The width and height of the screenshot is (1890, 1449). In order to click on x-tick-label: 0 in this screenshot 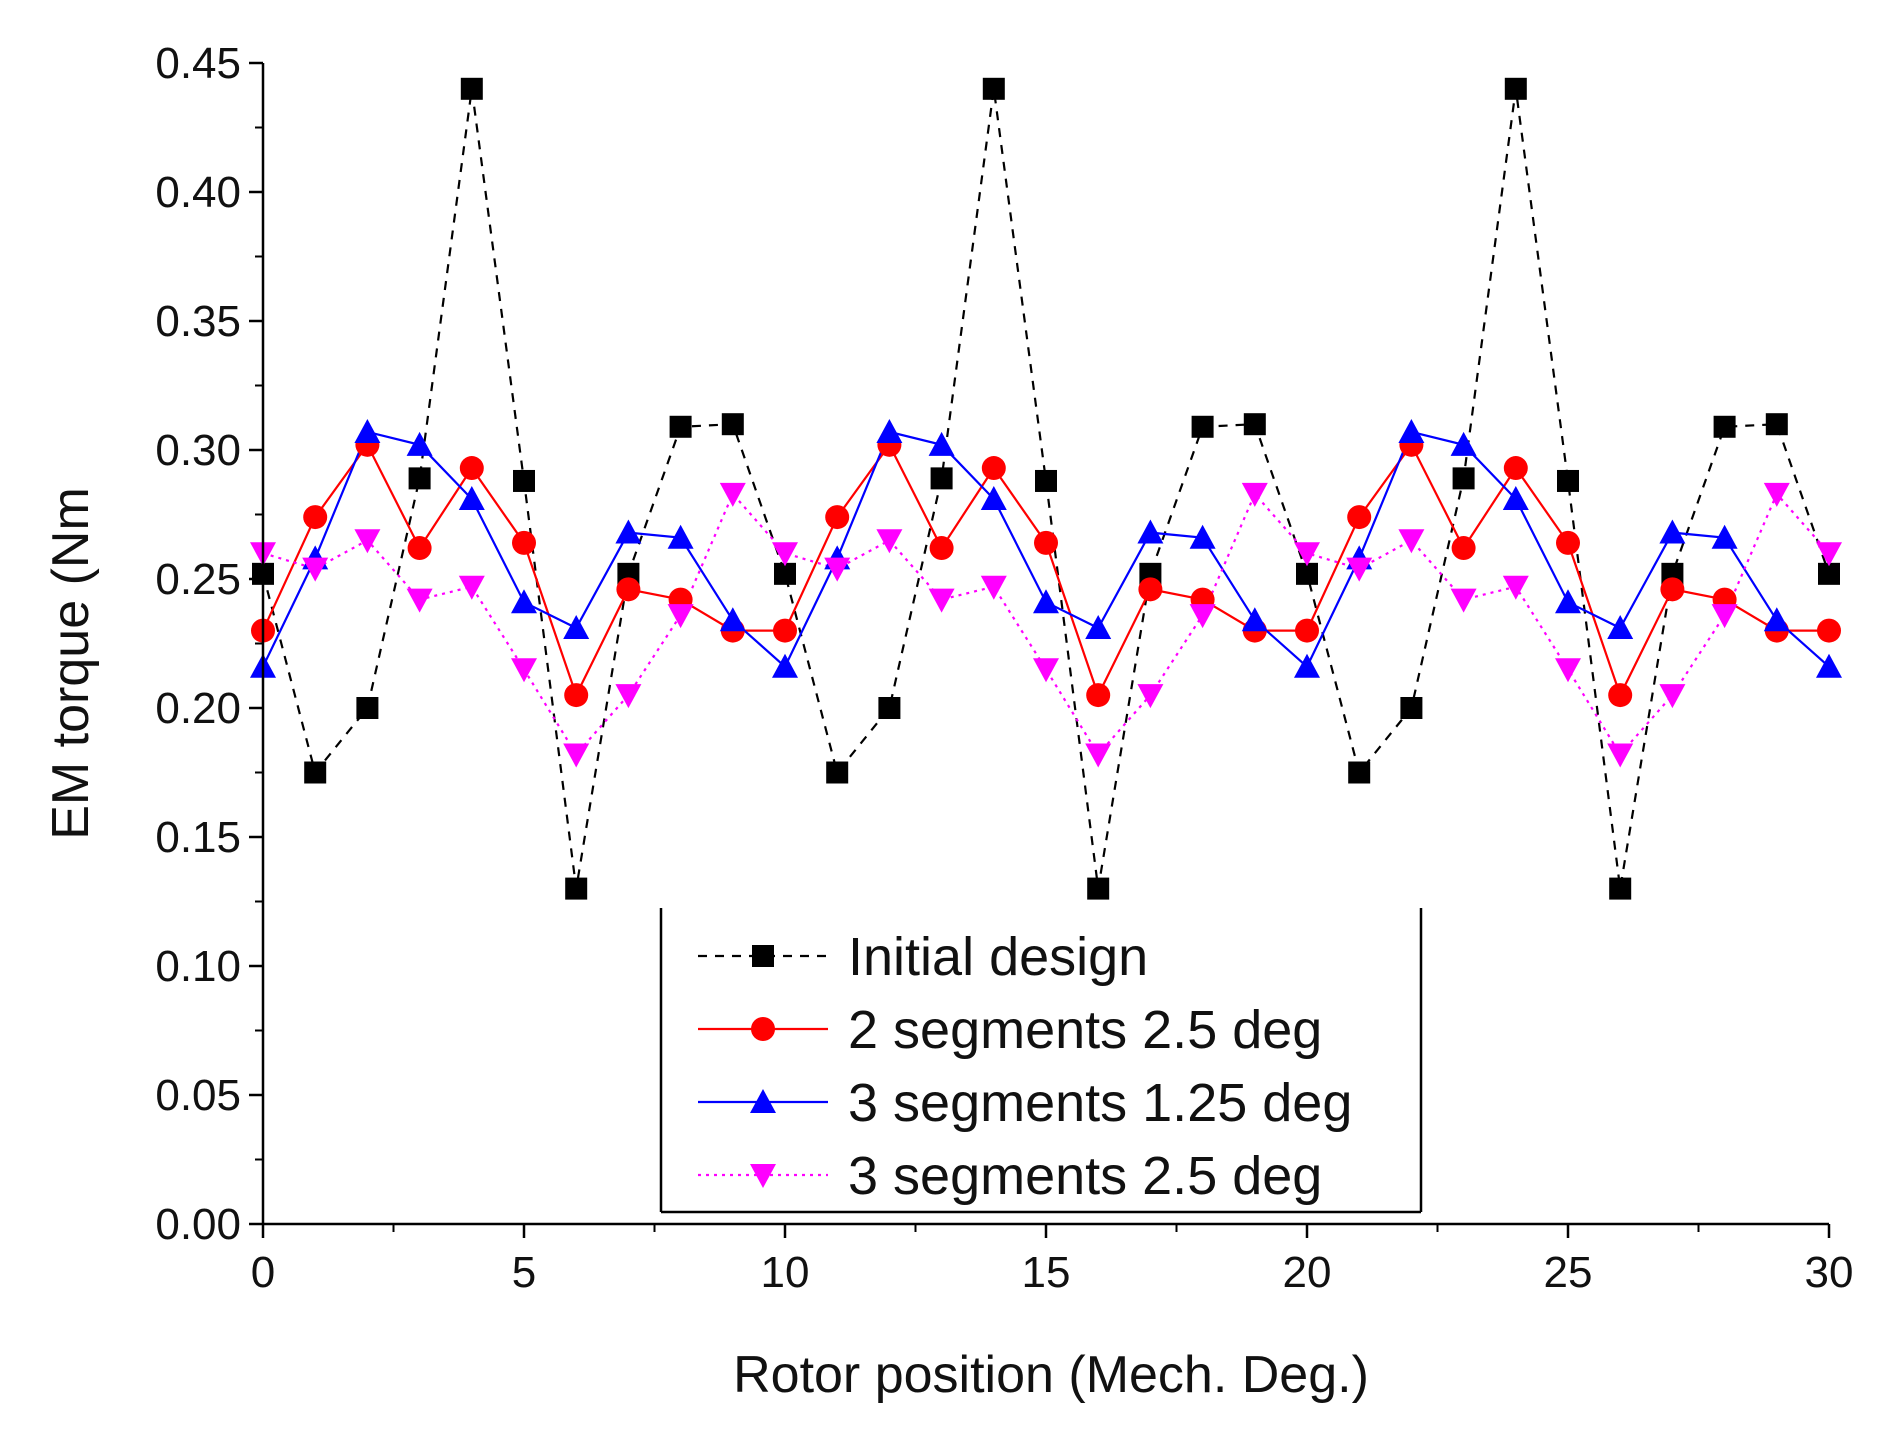, I will do `click(263, 1272)`.